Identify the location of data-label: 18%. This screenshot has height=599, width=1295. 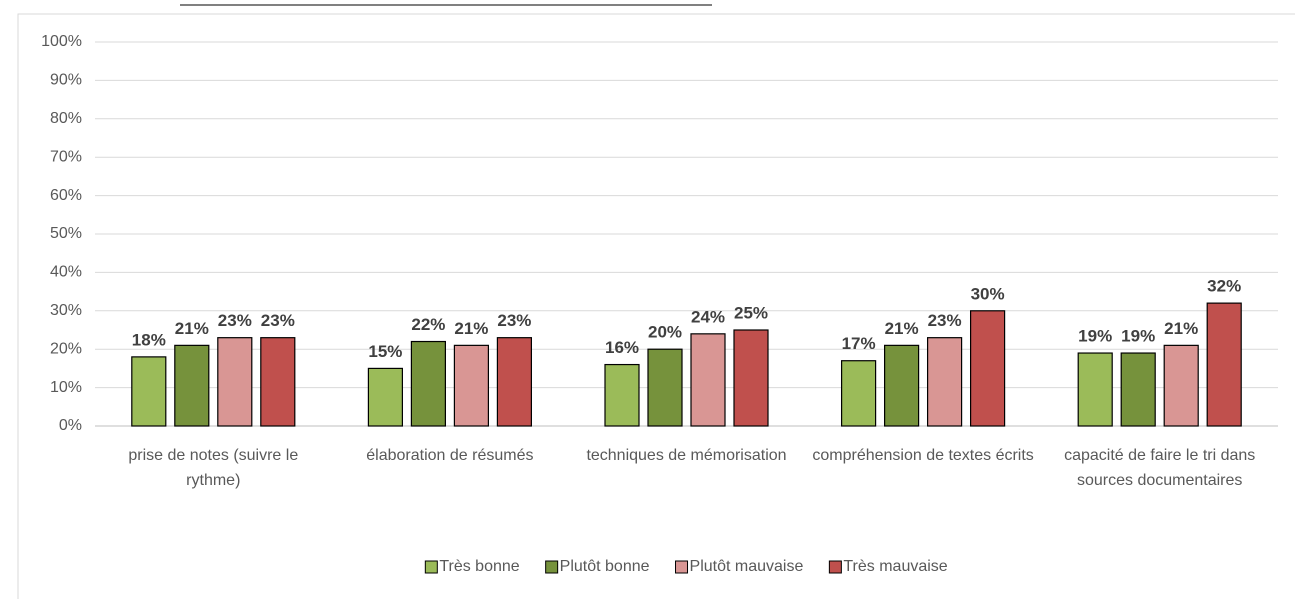
(149, 339).